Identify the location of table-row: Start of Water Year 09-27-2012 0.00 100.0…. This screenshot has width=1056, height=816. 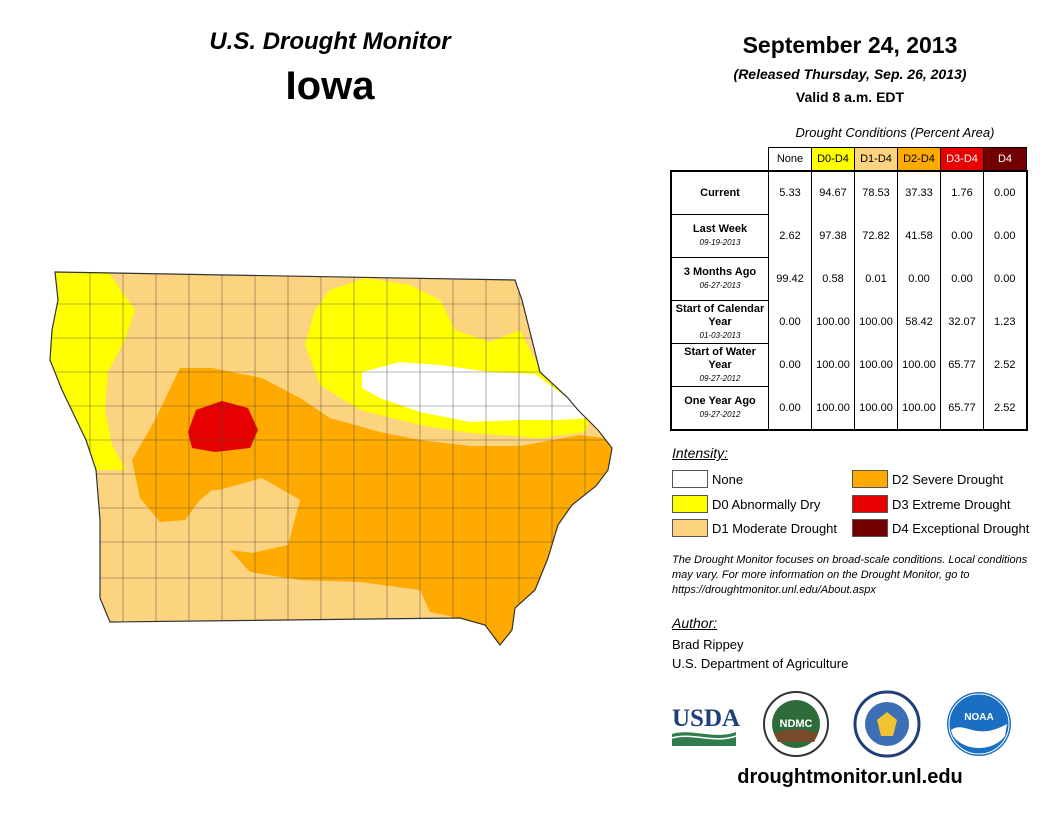
(849, 365).